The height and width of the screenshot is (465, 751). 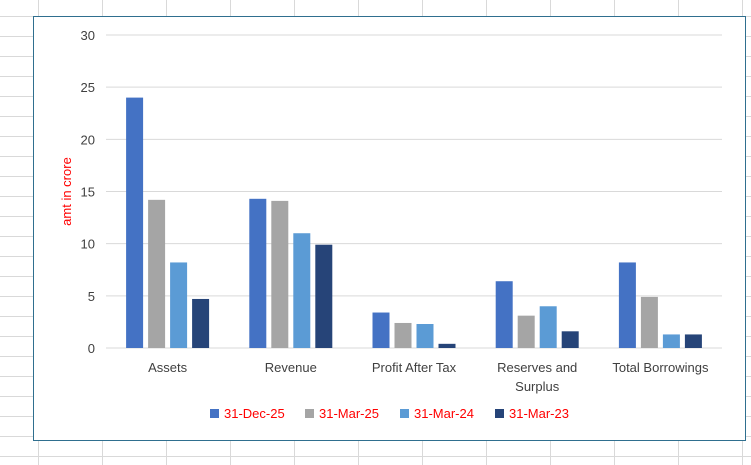 I want to click on y-axis-label: amt in crore, so click(x=66, y=191).